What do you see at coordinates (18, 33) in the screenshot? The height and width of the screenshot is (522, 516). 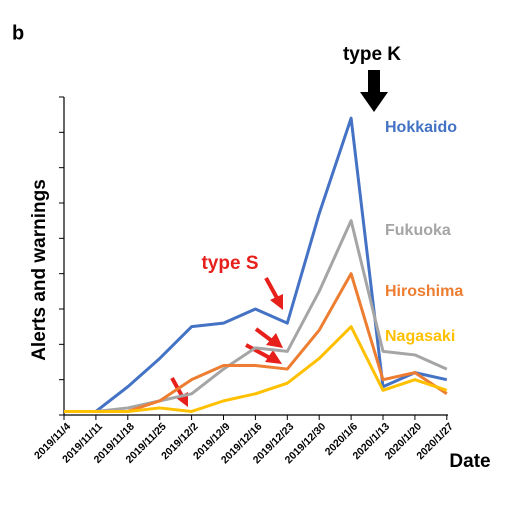 I see `panel-label: b` at bounding box center [18, 33].